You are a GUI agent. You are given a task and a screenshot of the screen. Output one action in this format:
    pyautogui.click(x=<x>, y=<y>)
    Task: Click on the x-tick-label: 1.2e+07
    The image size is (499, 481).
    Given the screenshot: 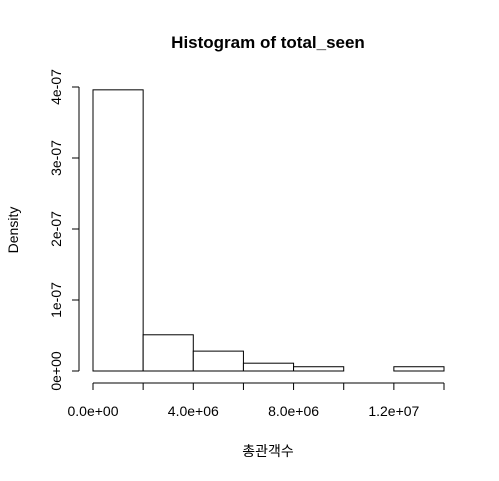 What is the action you would take?
    pyautogui.click(x=393, y=411)
    